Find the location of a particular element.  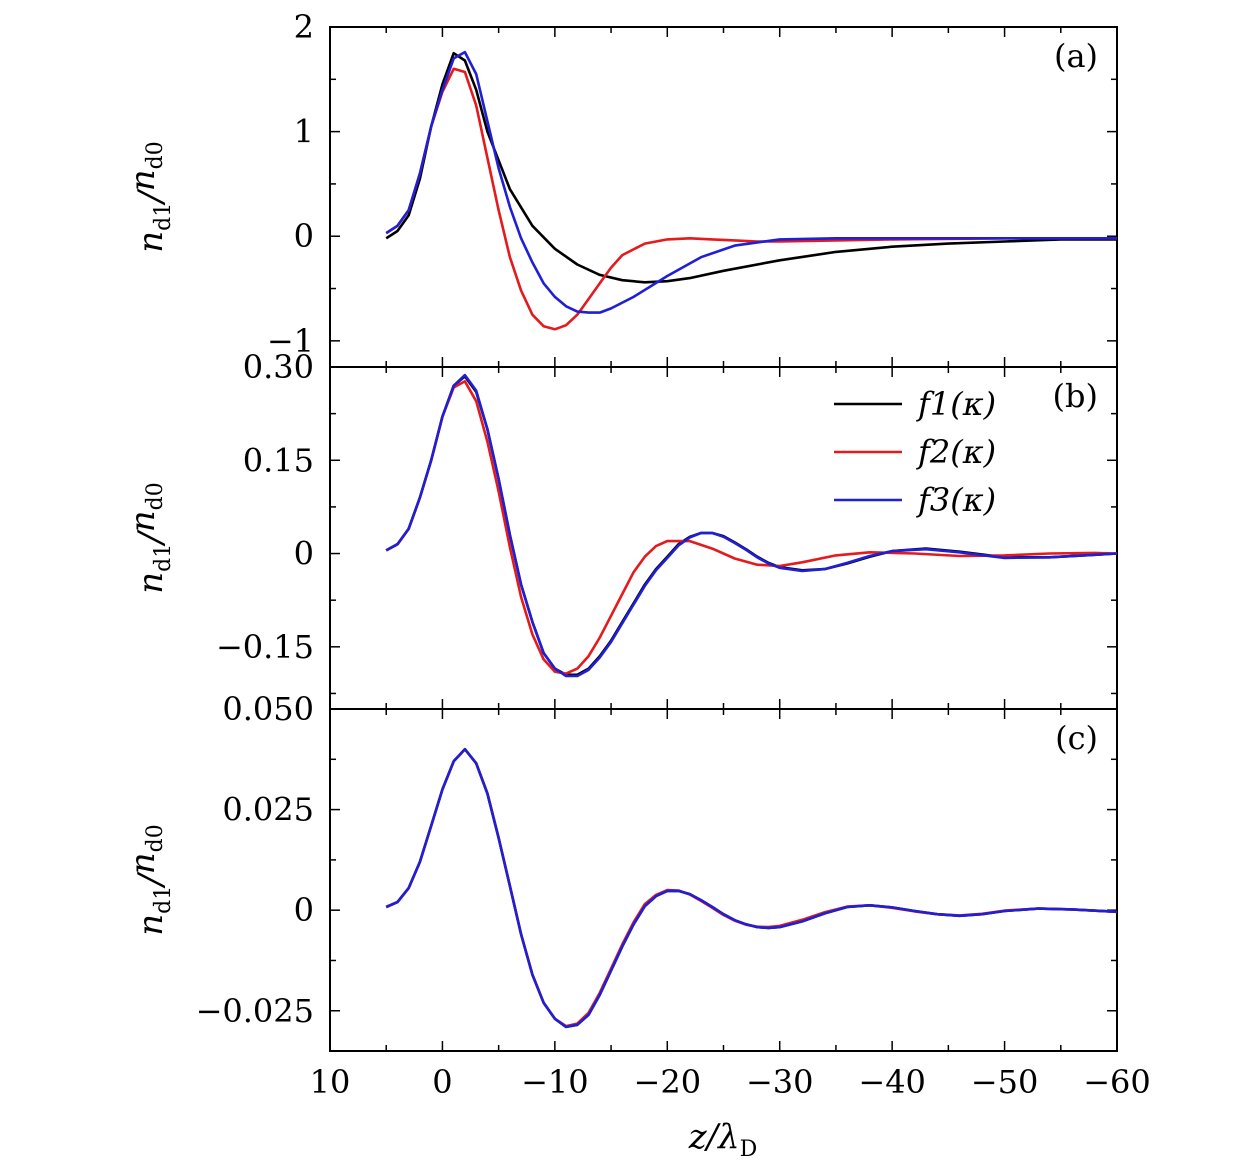

panel-label: (b) is located at coordinates (1075, 396).